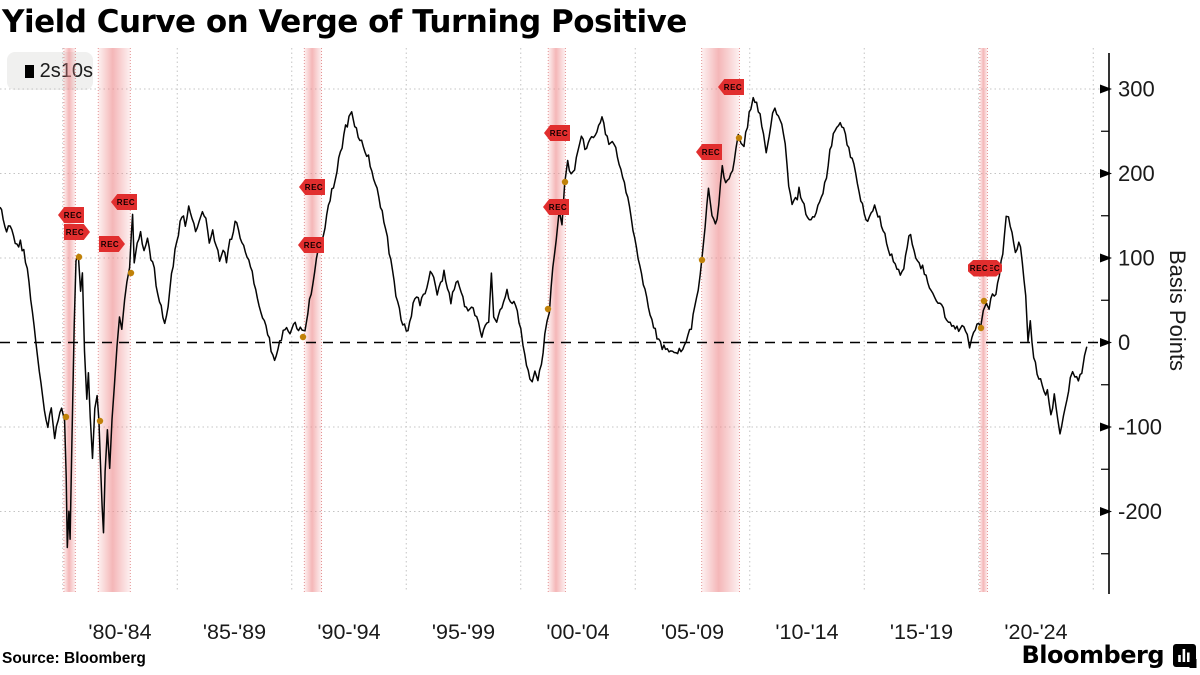 The image size is (1200, 675). I want to click on y-axis-tick-label: 100, so click(1136, 258).